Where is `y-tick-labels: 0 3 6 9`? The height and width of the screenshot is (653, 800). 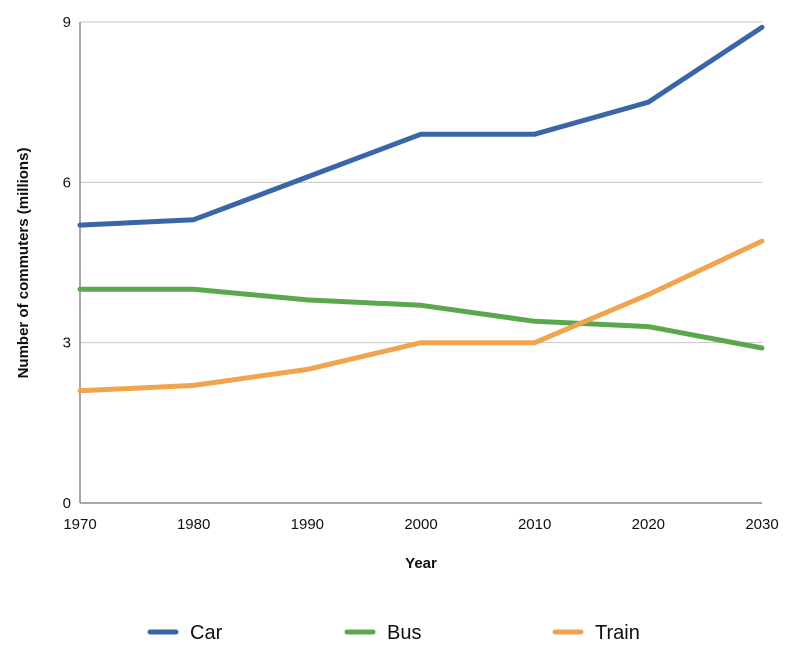 y-tick-labels: 0 3 6 9 is located at coordinates (67, 263).